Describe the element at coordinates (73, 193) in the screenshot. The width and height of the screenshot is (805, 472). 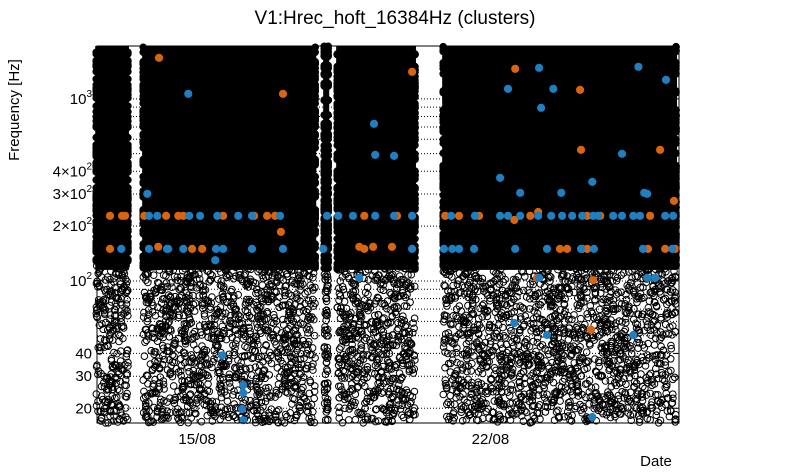
I see `y-tick-label: 3×10²` at that location.